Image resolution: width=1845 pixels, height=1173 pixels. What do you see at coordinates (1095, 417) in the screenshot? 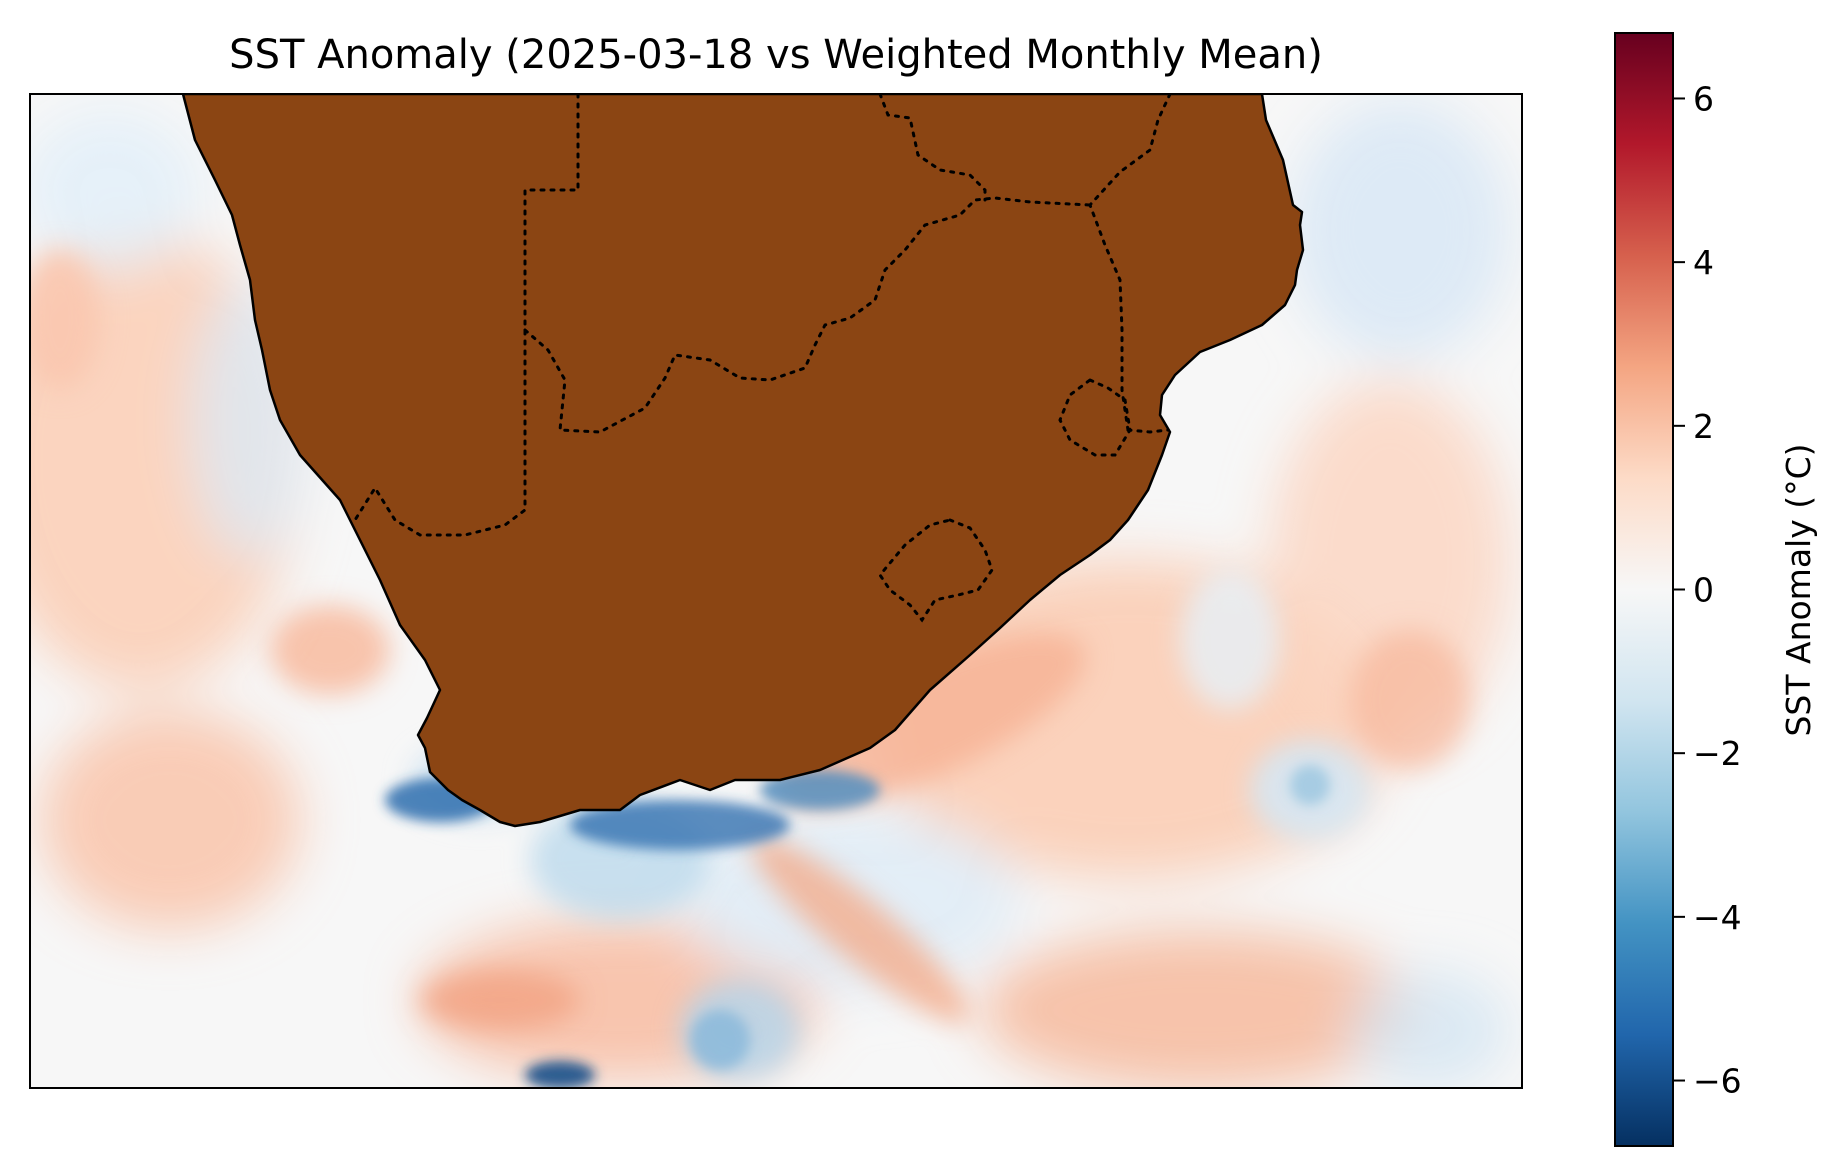
I see `border-eswatini` at bounding box center [1095, 417].